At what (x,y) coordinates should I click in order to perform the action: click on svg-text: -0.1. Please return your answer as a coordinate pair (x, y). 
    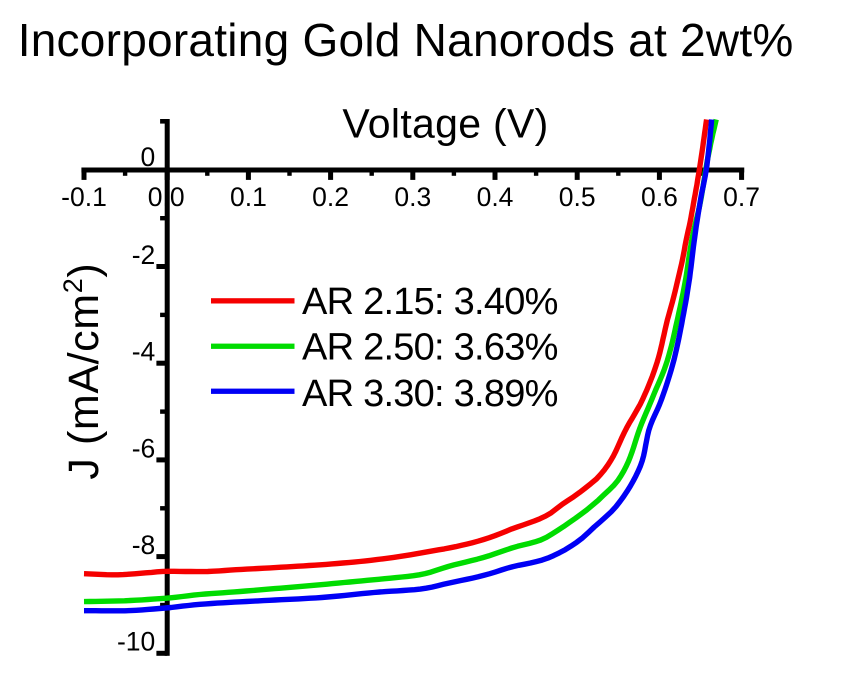
    Looking at the image, I should click on (84, 197).